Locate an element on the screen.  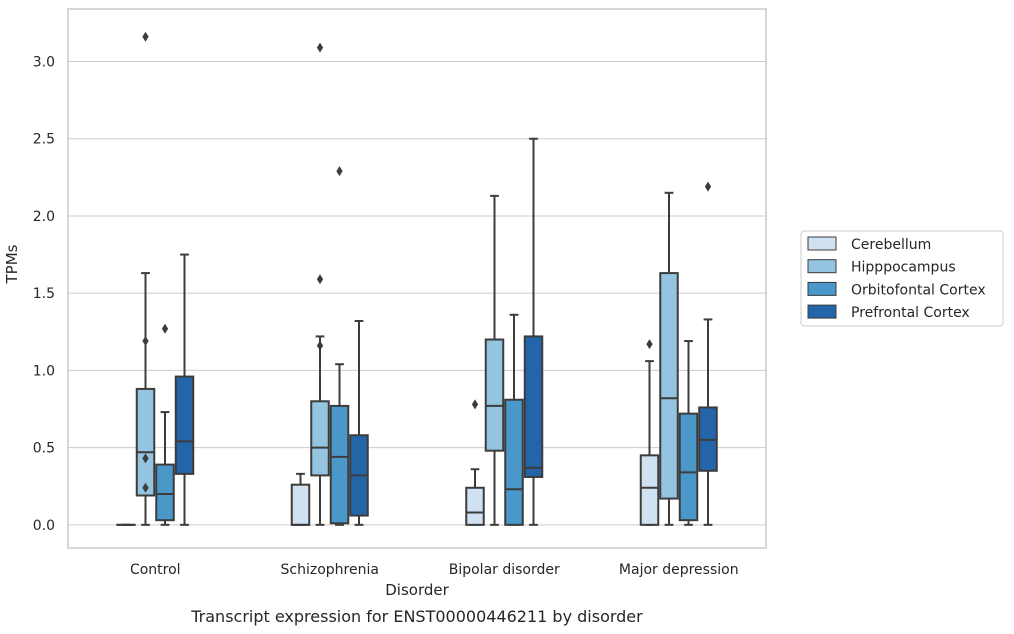
y-tick-label: 3.0 is located at coordinates (44, 63).